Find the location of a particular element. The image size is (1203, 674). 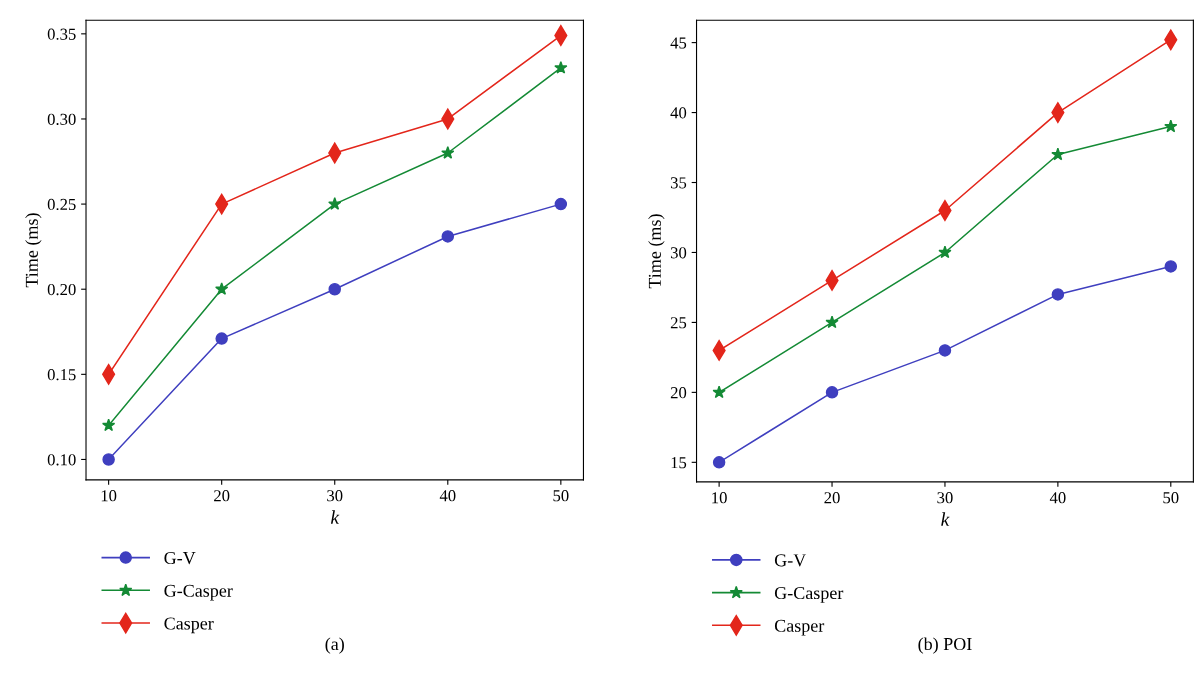

y-tick-label: 0.25 is located at coordinates (61, 204).